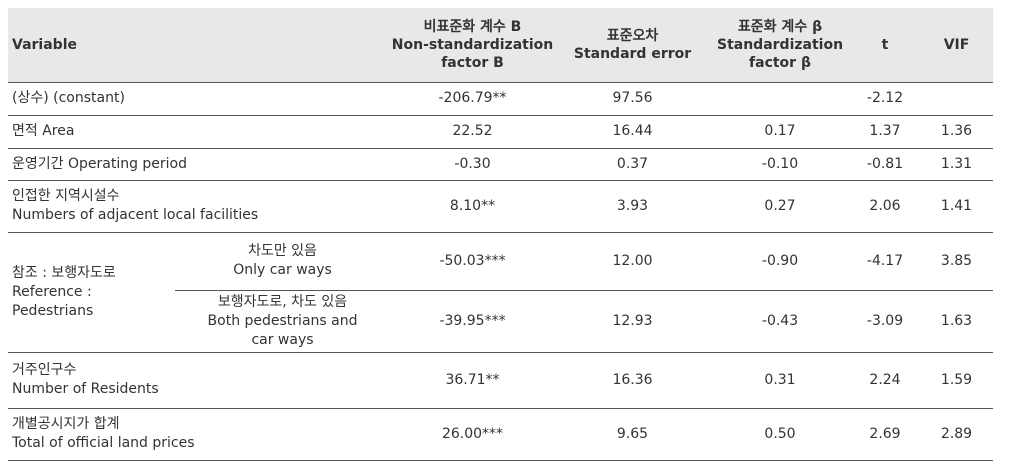  I want to click on row-label: 거주인구수 Number of Residents, so click(199, 379).